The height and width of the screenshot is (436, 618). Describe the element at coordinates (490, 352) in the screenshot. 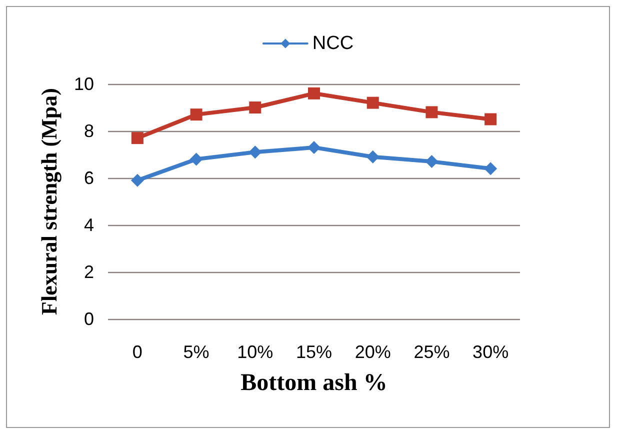

I see `x-tick-label: 30%` at that location.